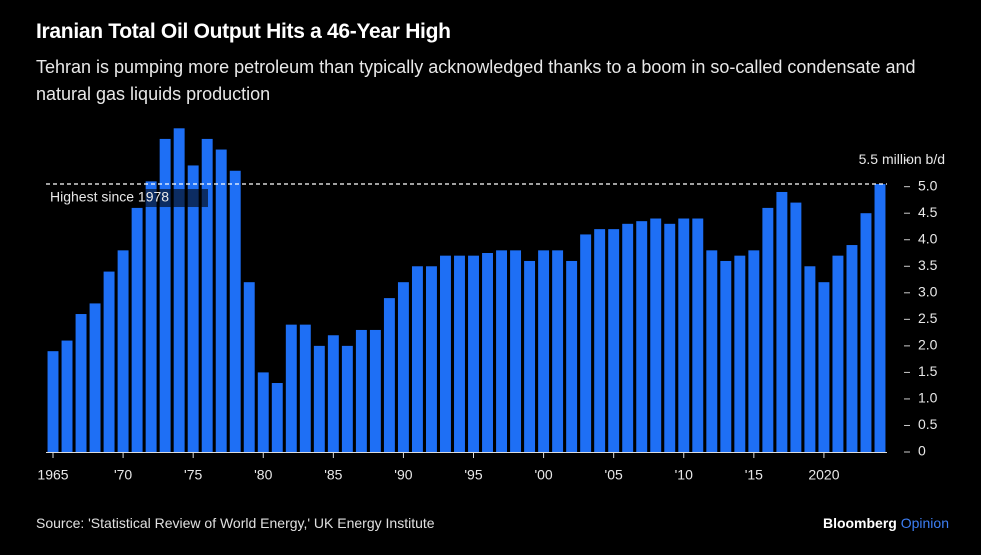 This screenshot has height=555, width=981. Describe the element at coordinates (924, 523) in the screenshot. I see `brand-section: Opinion` at that location.